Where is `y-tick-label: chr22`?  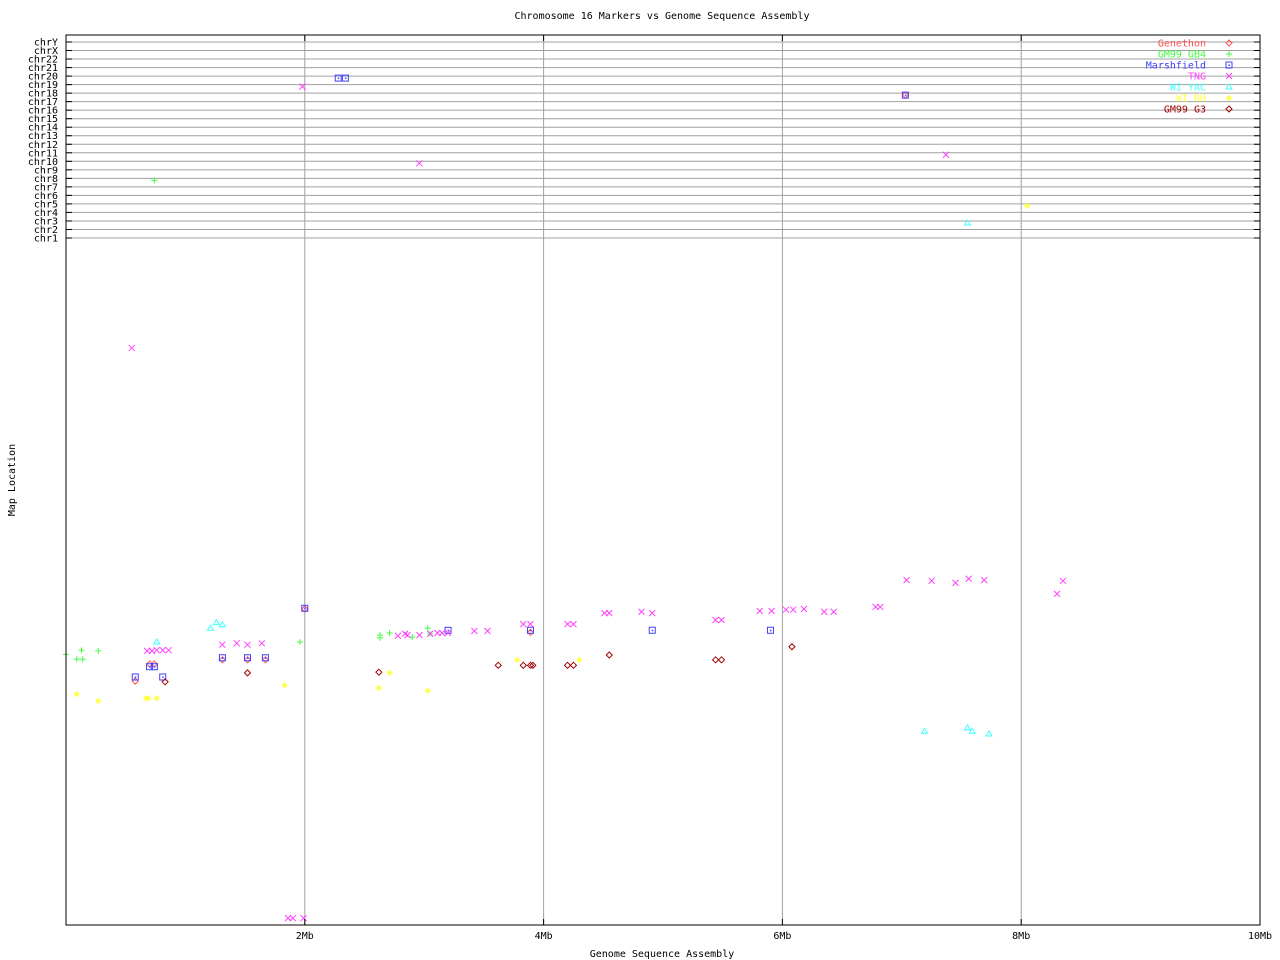 y-tick-label: chr22 is located at coordinates (43, 60).